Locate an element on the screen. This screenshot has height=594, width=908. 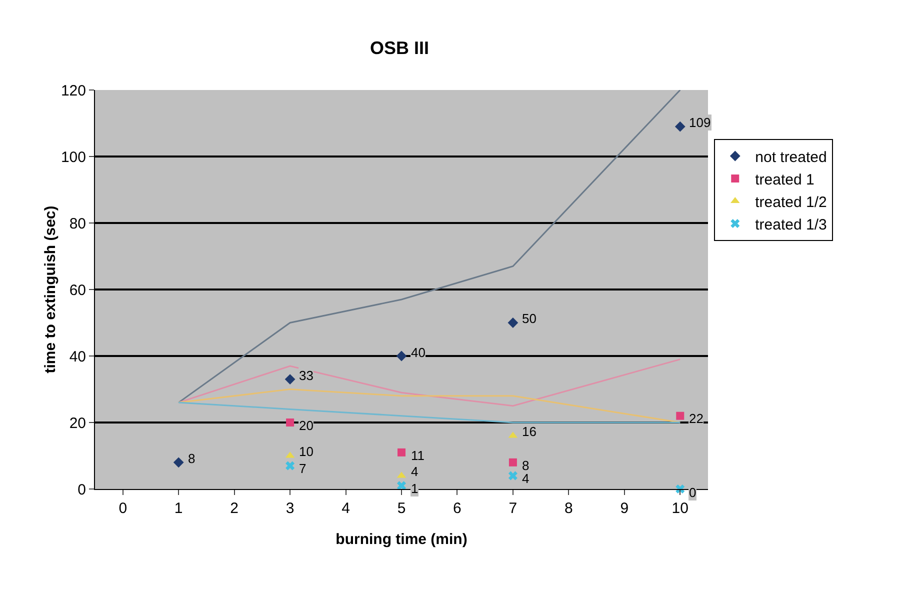
y-tick-label: 80 is located at coordinates (77, 223).